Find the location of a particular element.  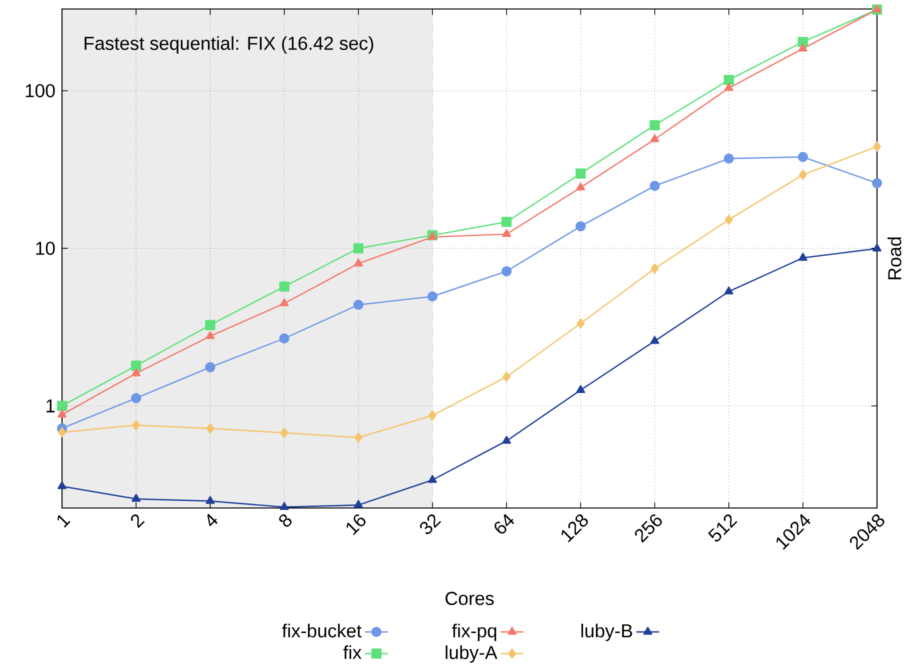

legend-label: luby-B is located at coordinates (606, 633).